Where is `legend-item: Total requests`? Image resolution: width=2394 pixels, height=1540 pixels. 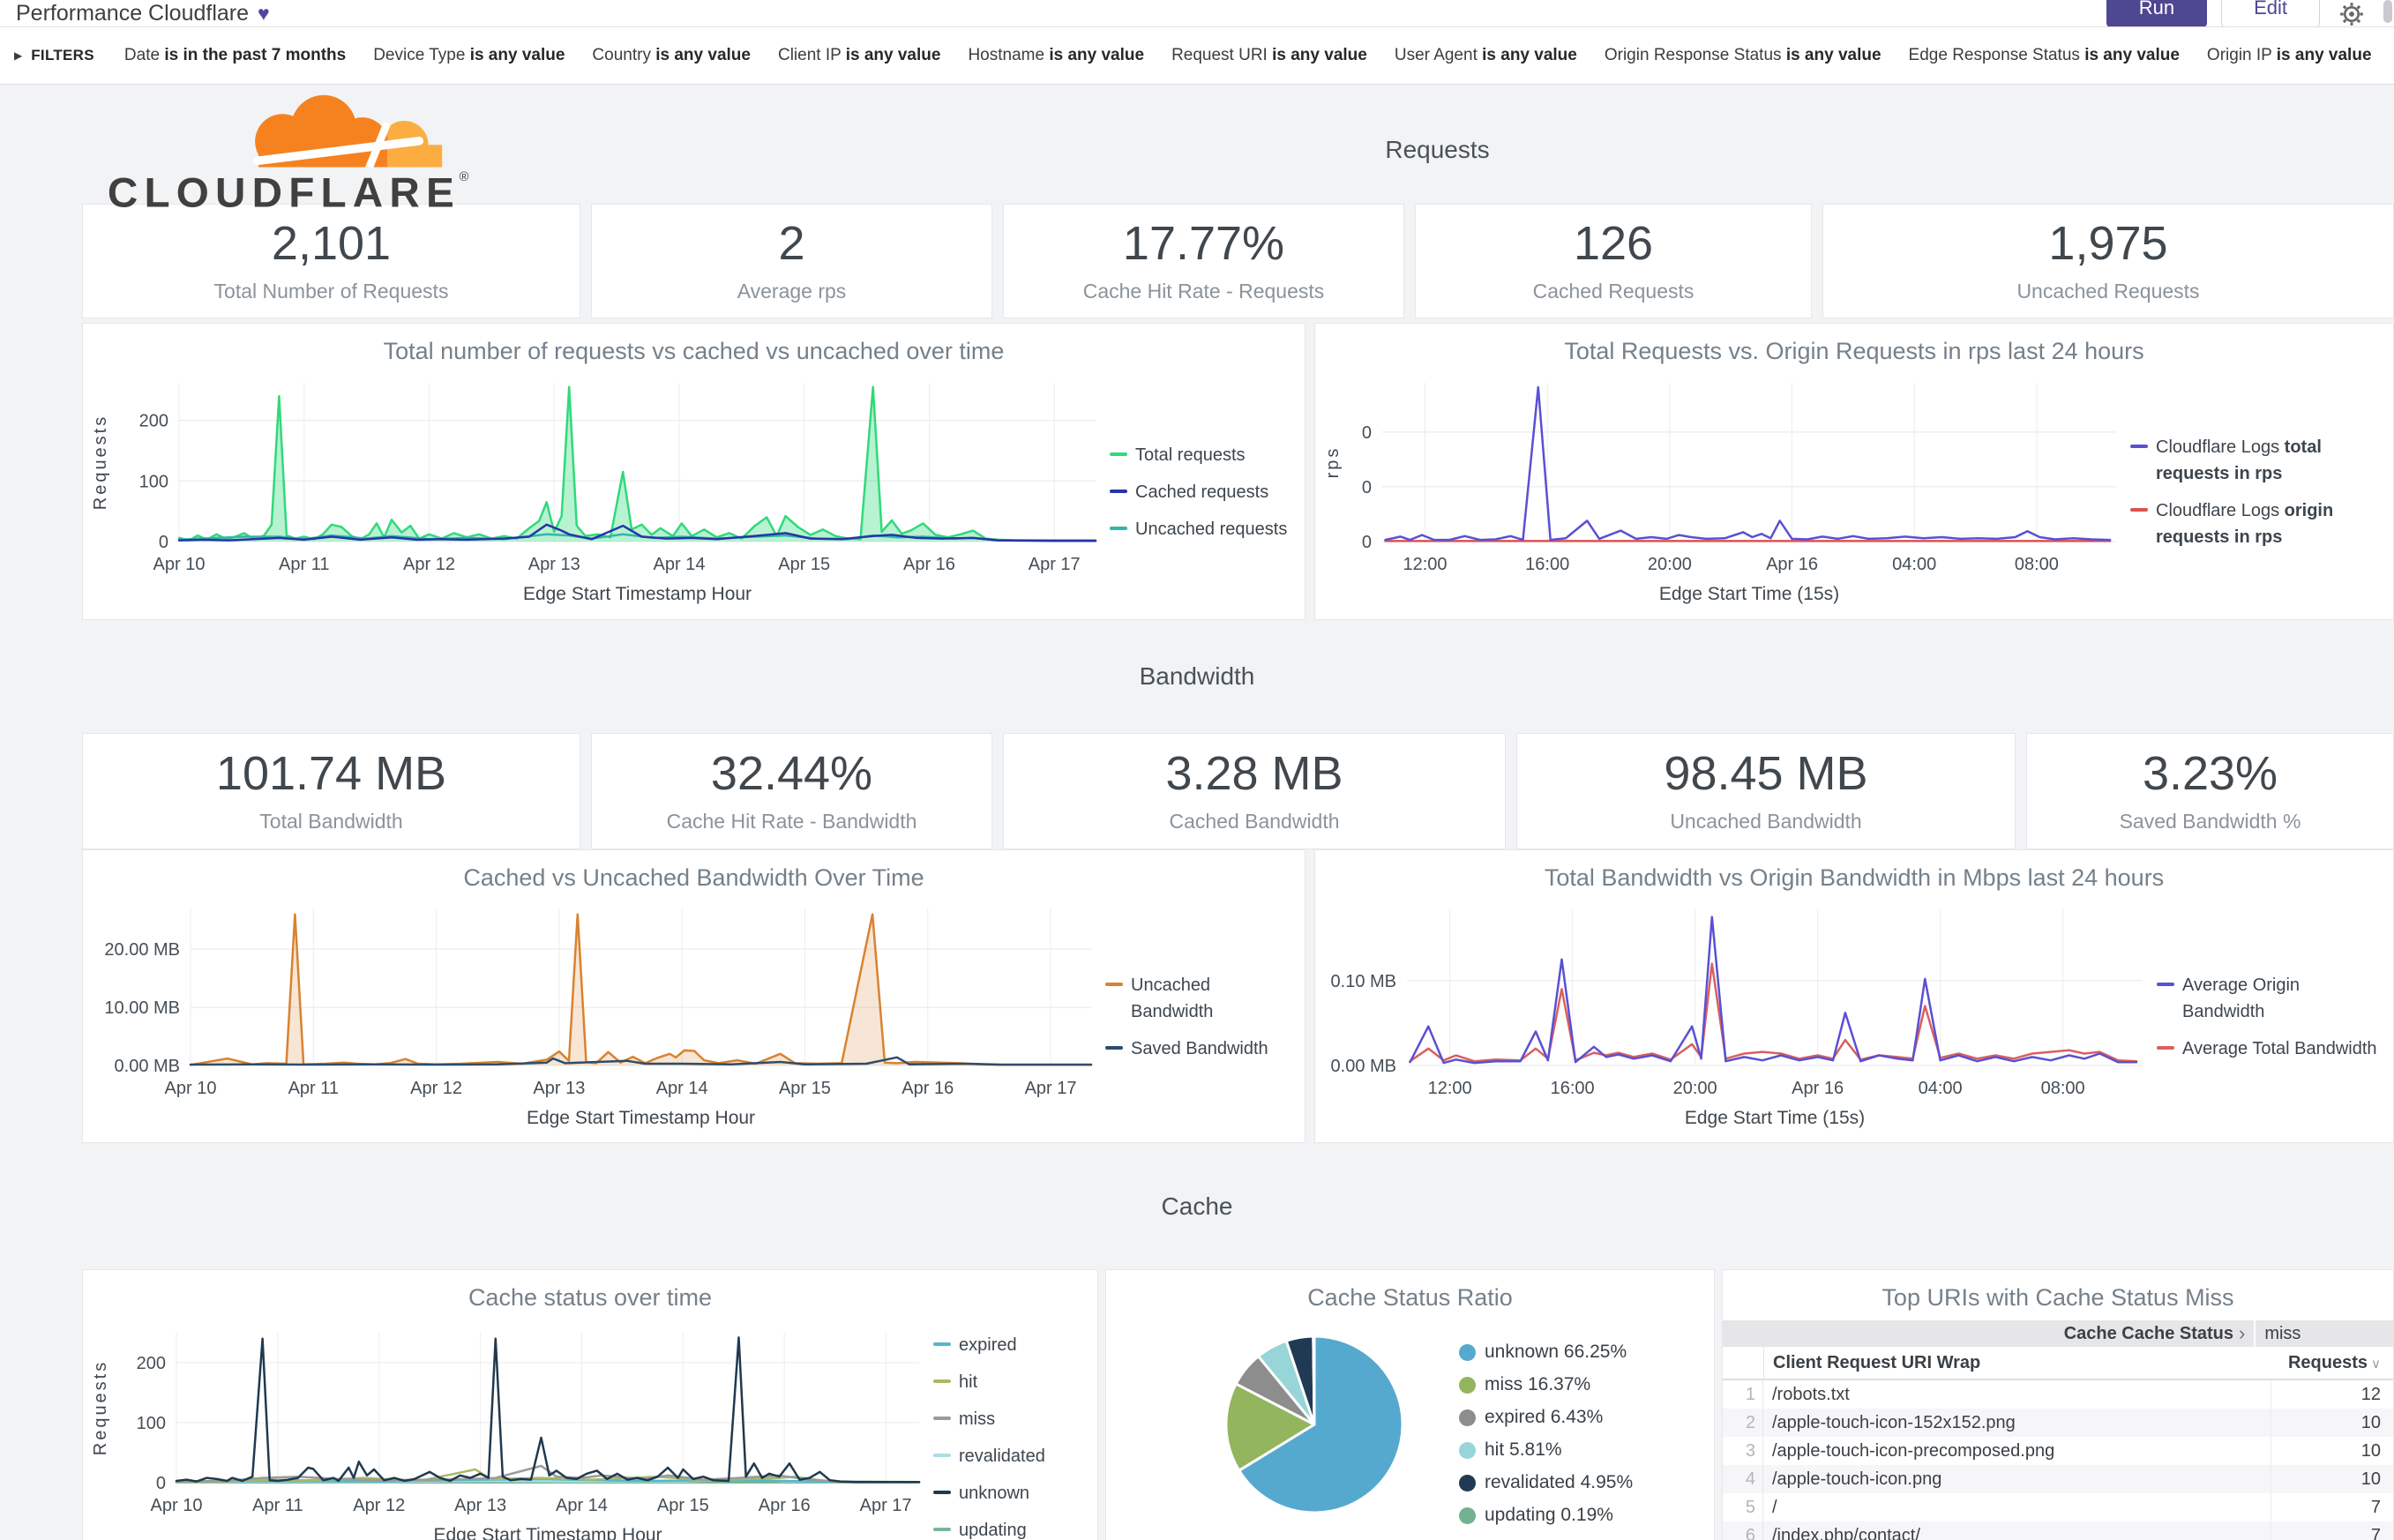
legend-item: Total requests is located at coordinates (1202, 455).